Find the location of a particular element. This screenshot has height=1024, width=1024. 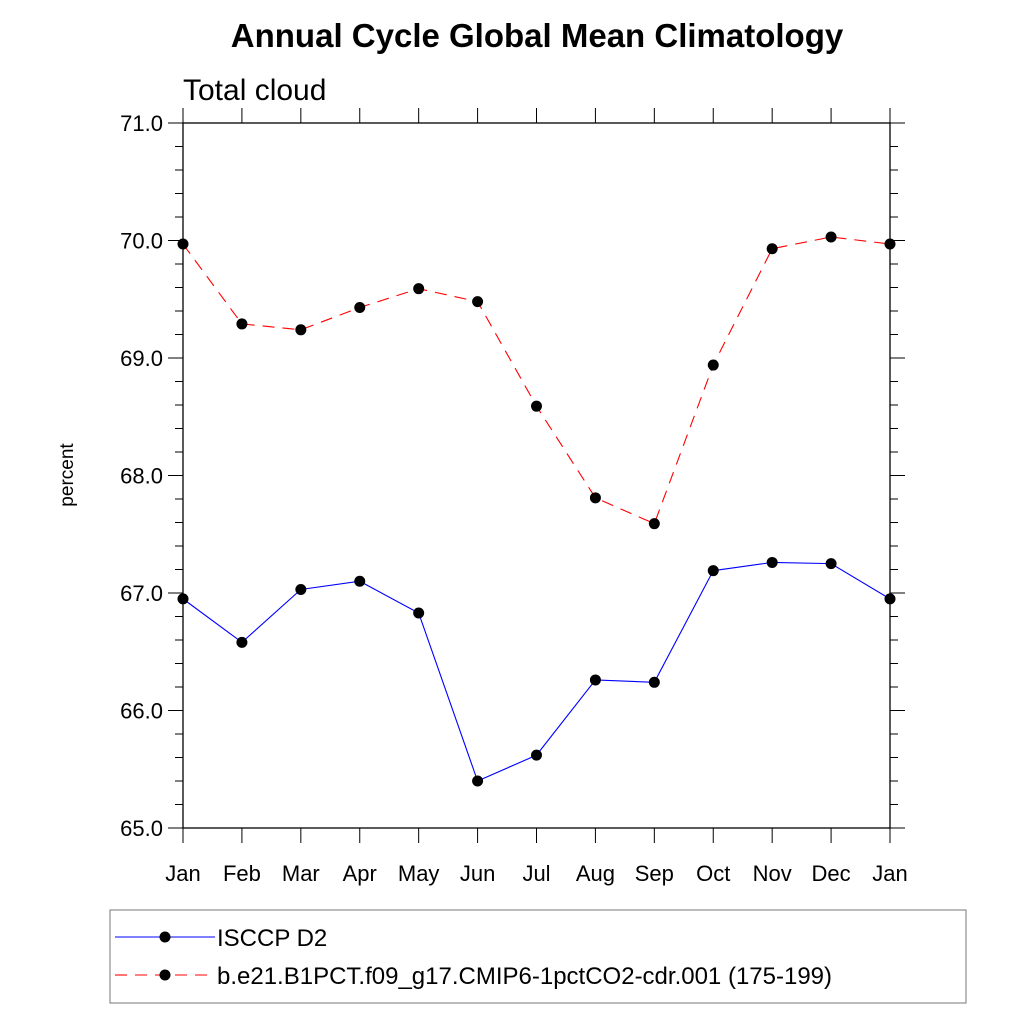

x-tick-label: May is located at coordinates (419, 873).